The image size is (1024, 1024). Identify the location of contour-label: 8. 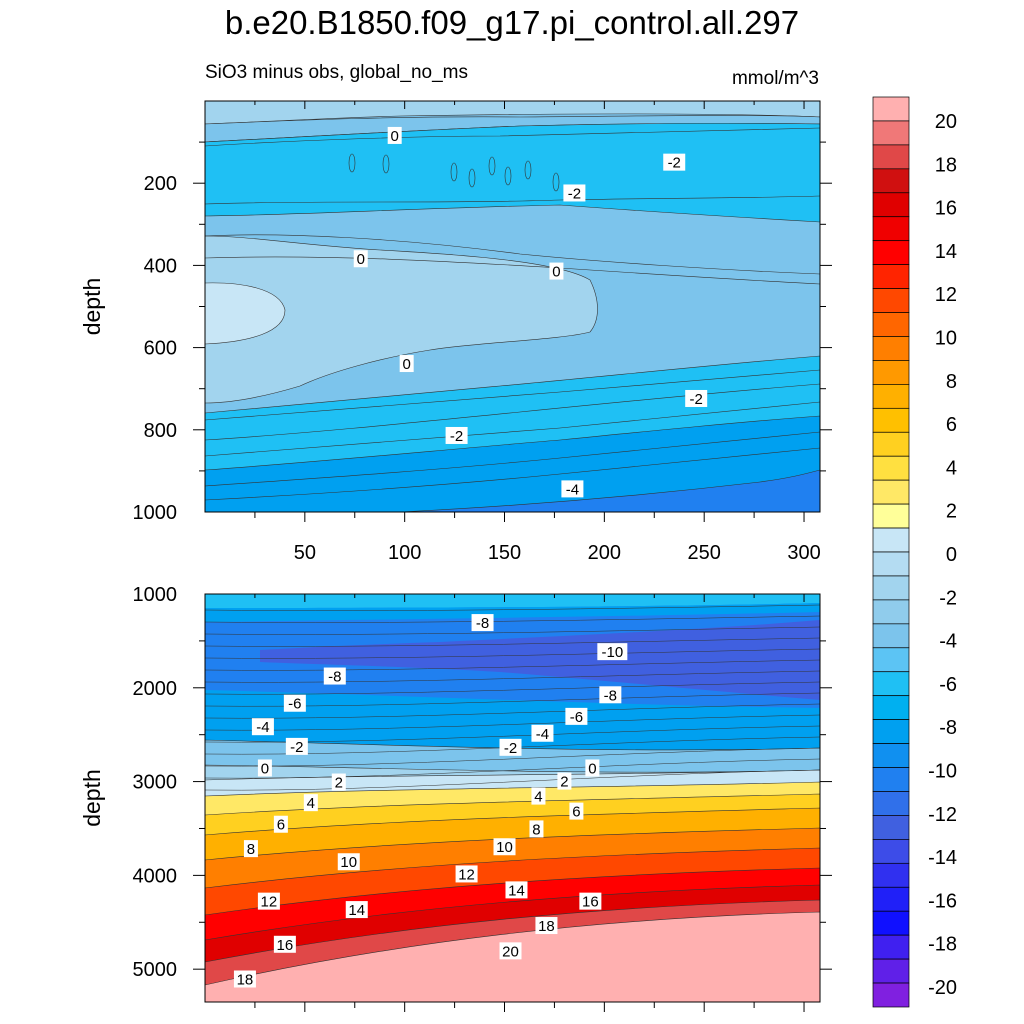
(536, 829).